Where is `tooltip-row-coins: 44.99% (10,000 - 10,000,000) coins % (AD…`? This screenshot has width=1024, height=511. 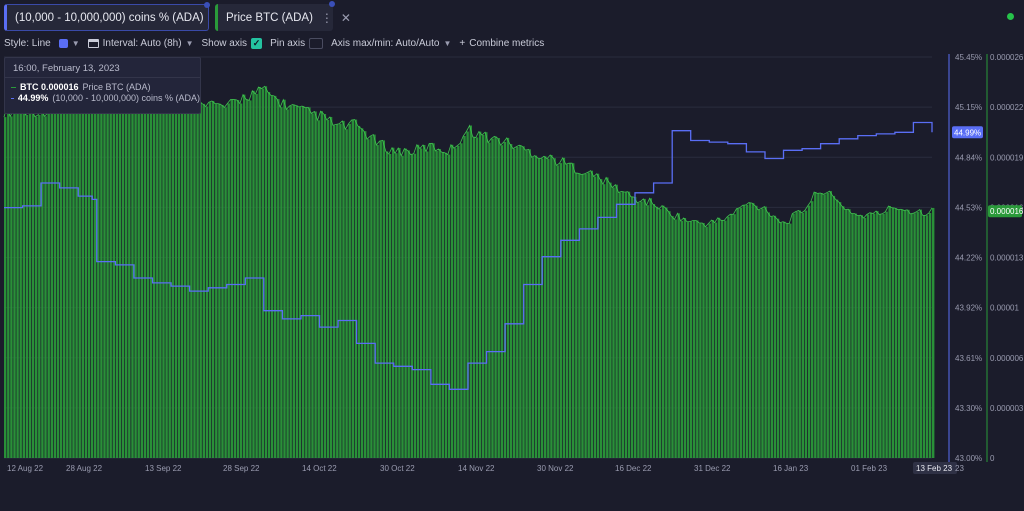
tooltip-row-coins: 44.99% (10,000 - 10,000,000) coins % (AD… is located at coordinates (102, 98).